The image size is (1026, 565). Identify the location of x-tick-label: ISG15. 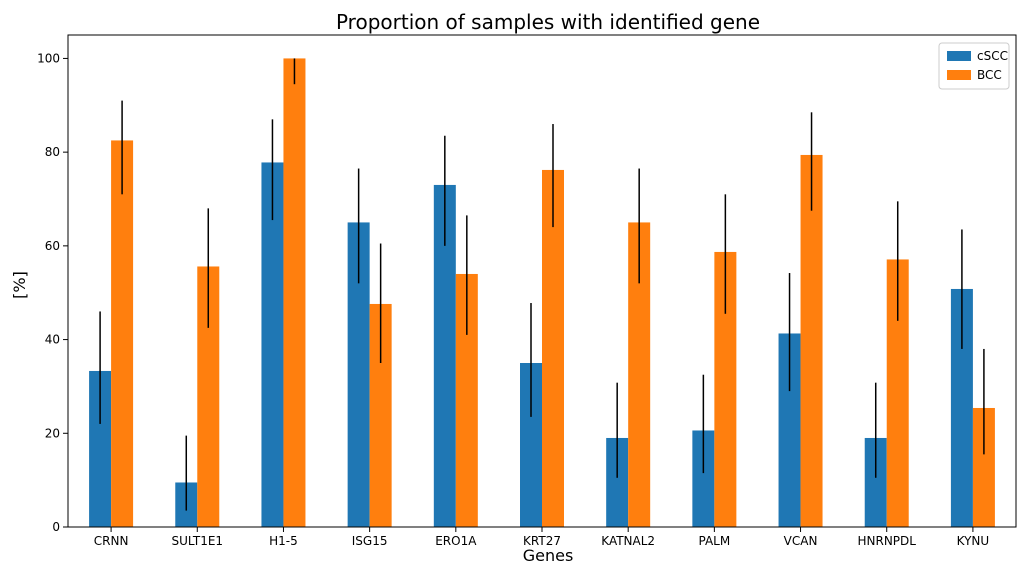
(370, 541).